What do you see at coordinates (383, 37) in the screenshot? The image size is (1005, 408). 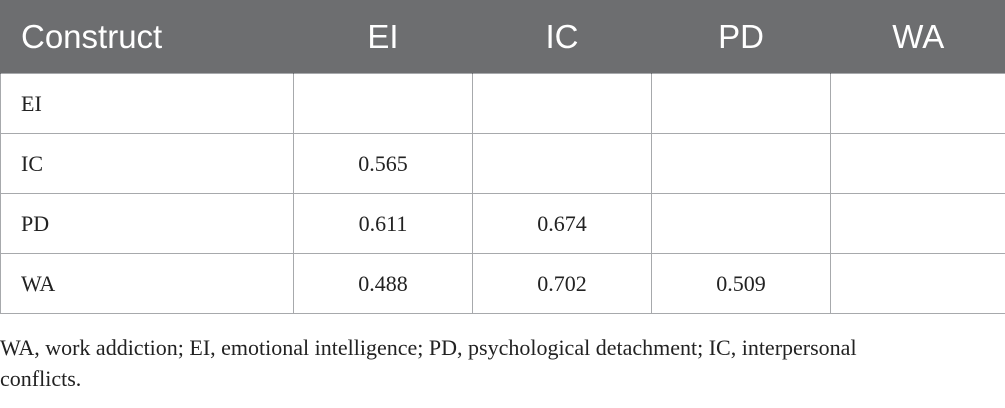 I see `header-cell: EI` at bounding box center [383, 37].